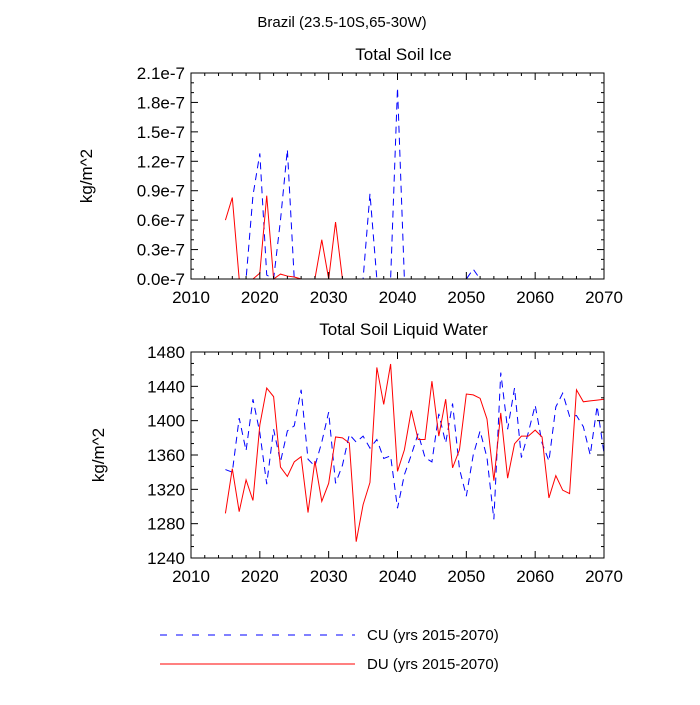  Describe the element at coordinates (161, 220) in the screenshot. I see `y-tick-label: 0.6e-7` at that location.